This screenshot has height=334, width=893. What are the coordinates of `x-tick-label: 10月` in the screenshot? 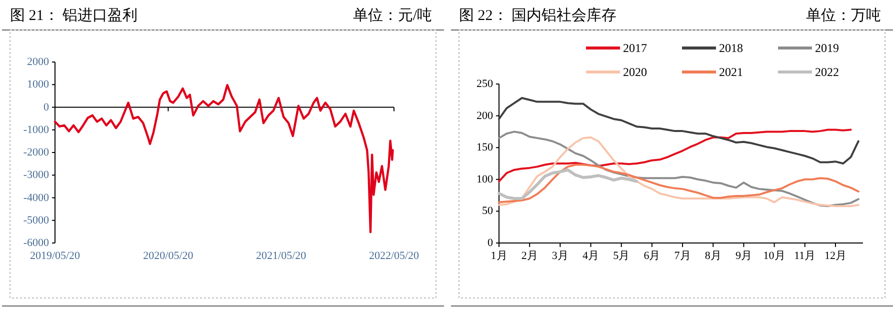 It's located at (774, 256).